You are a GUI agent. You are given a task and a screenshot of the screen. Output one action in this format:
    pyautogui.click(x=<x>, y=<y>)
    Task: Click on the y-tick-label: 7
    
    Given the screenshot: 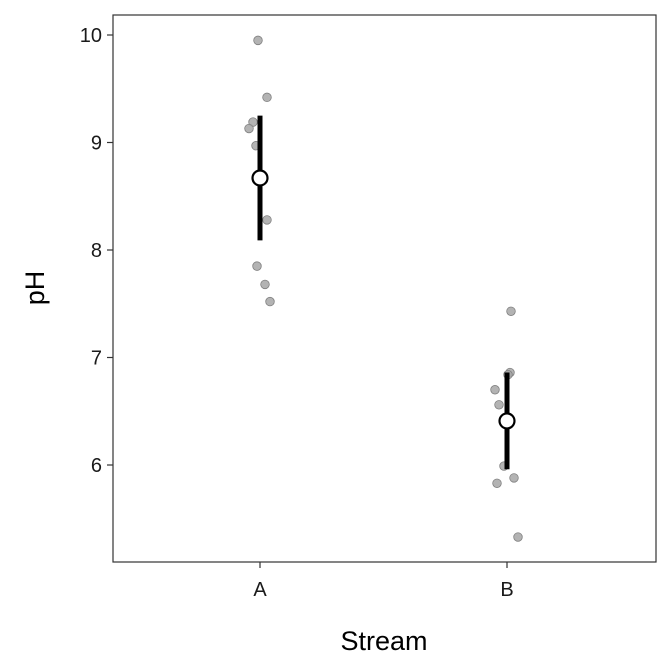 What is the action you would take?
    pyautogui.click(x=96, y=359)
    